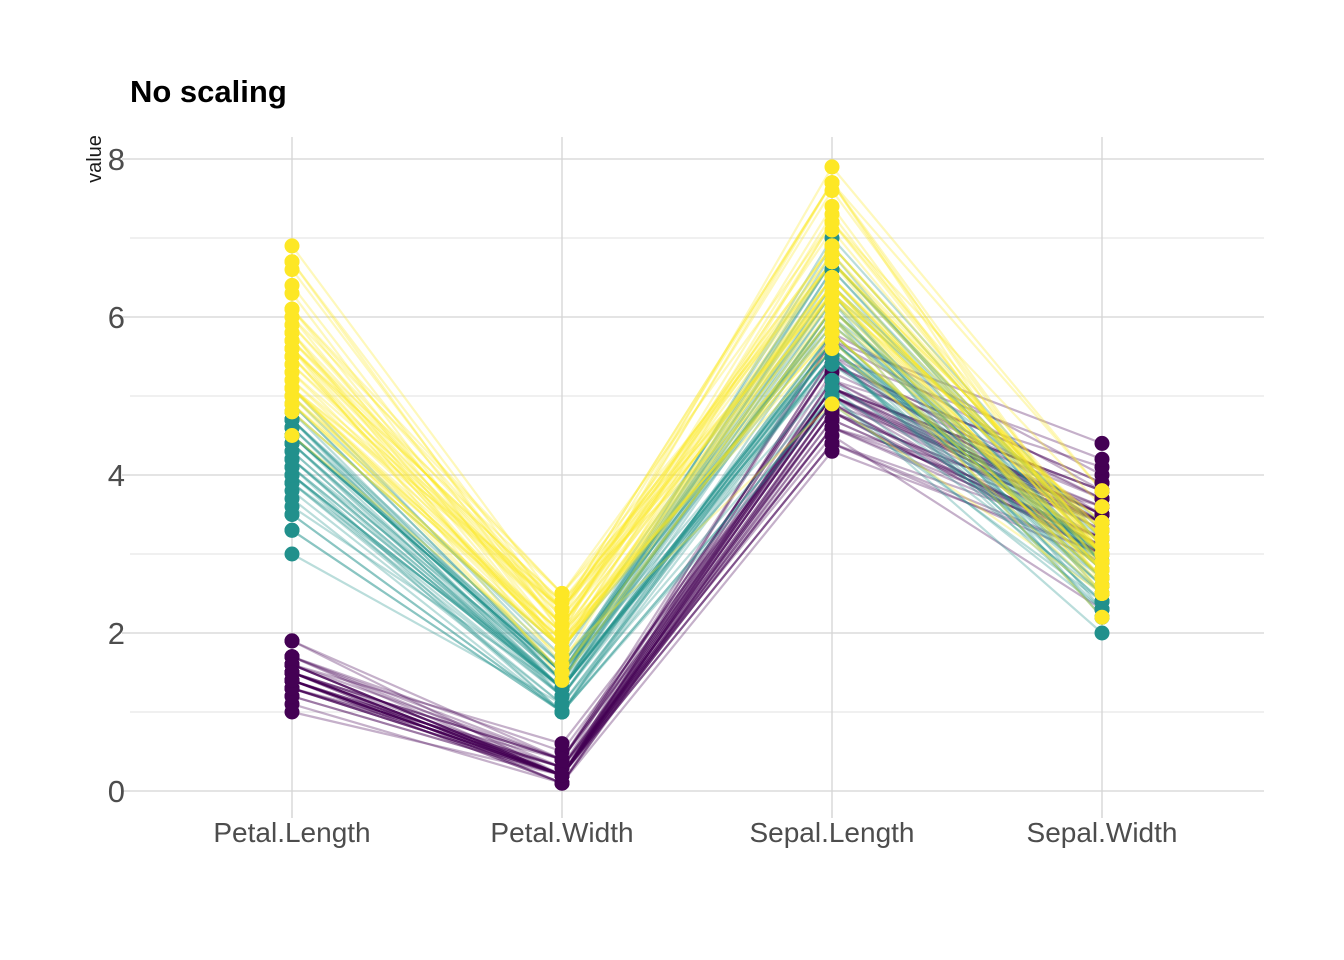  Describe the element at coordinates (116, 791) in the screenshot. I see `y-tick-label: 0` at that location.